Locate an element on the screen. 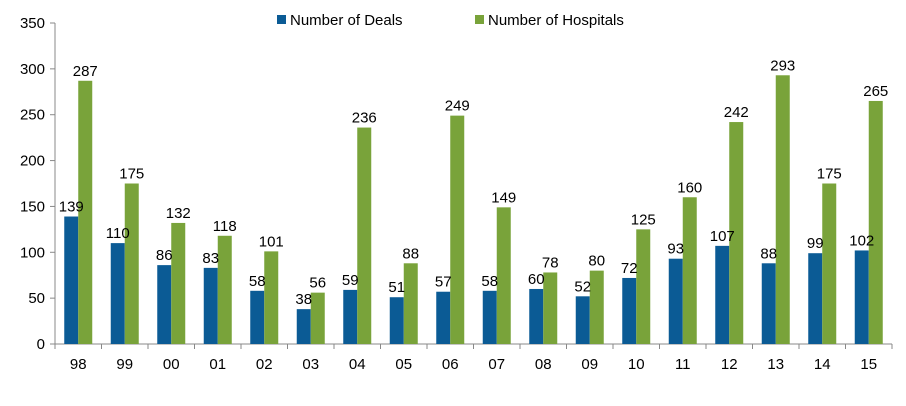 The height and width of the screenshot is (406, 906). data-label-deals: 52 is located at coordinates (582, 286).